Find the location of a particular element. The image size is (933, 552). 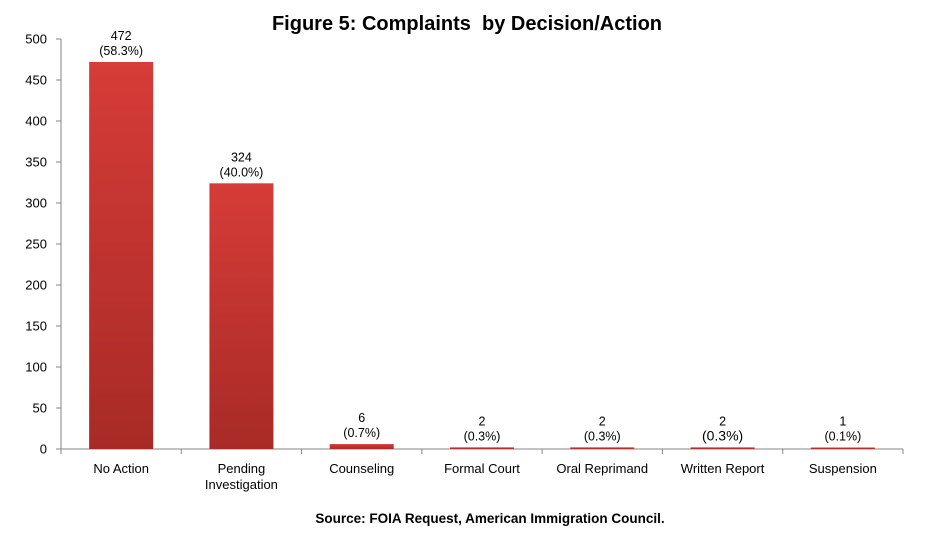

category-label: Investigation is located at coordinates (241, 484).